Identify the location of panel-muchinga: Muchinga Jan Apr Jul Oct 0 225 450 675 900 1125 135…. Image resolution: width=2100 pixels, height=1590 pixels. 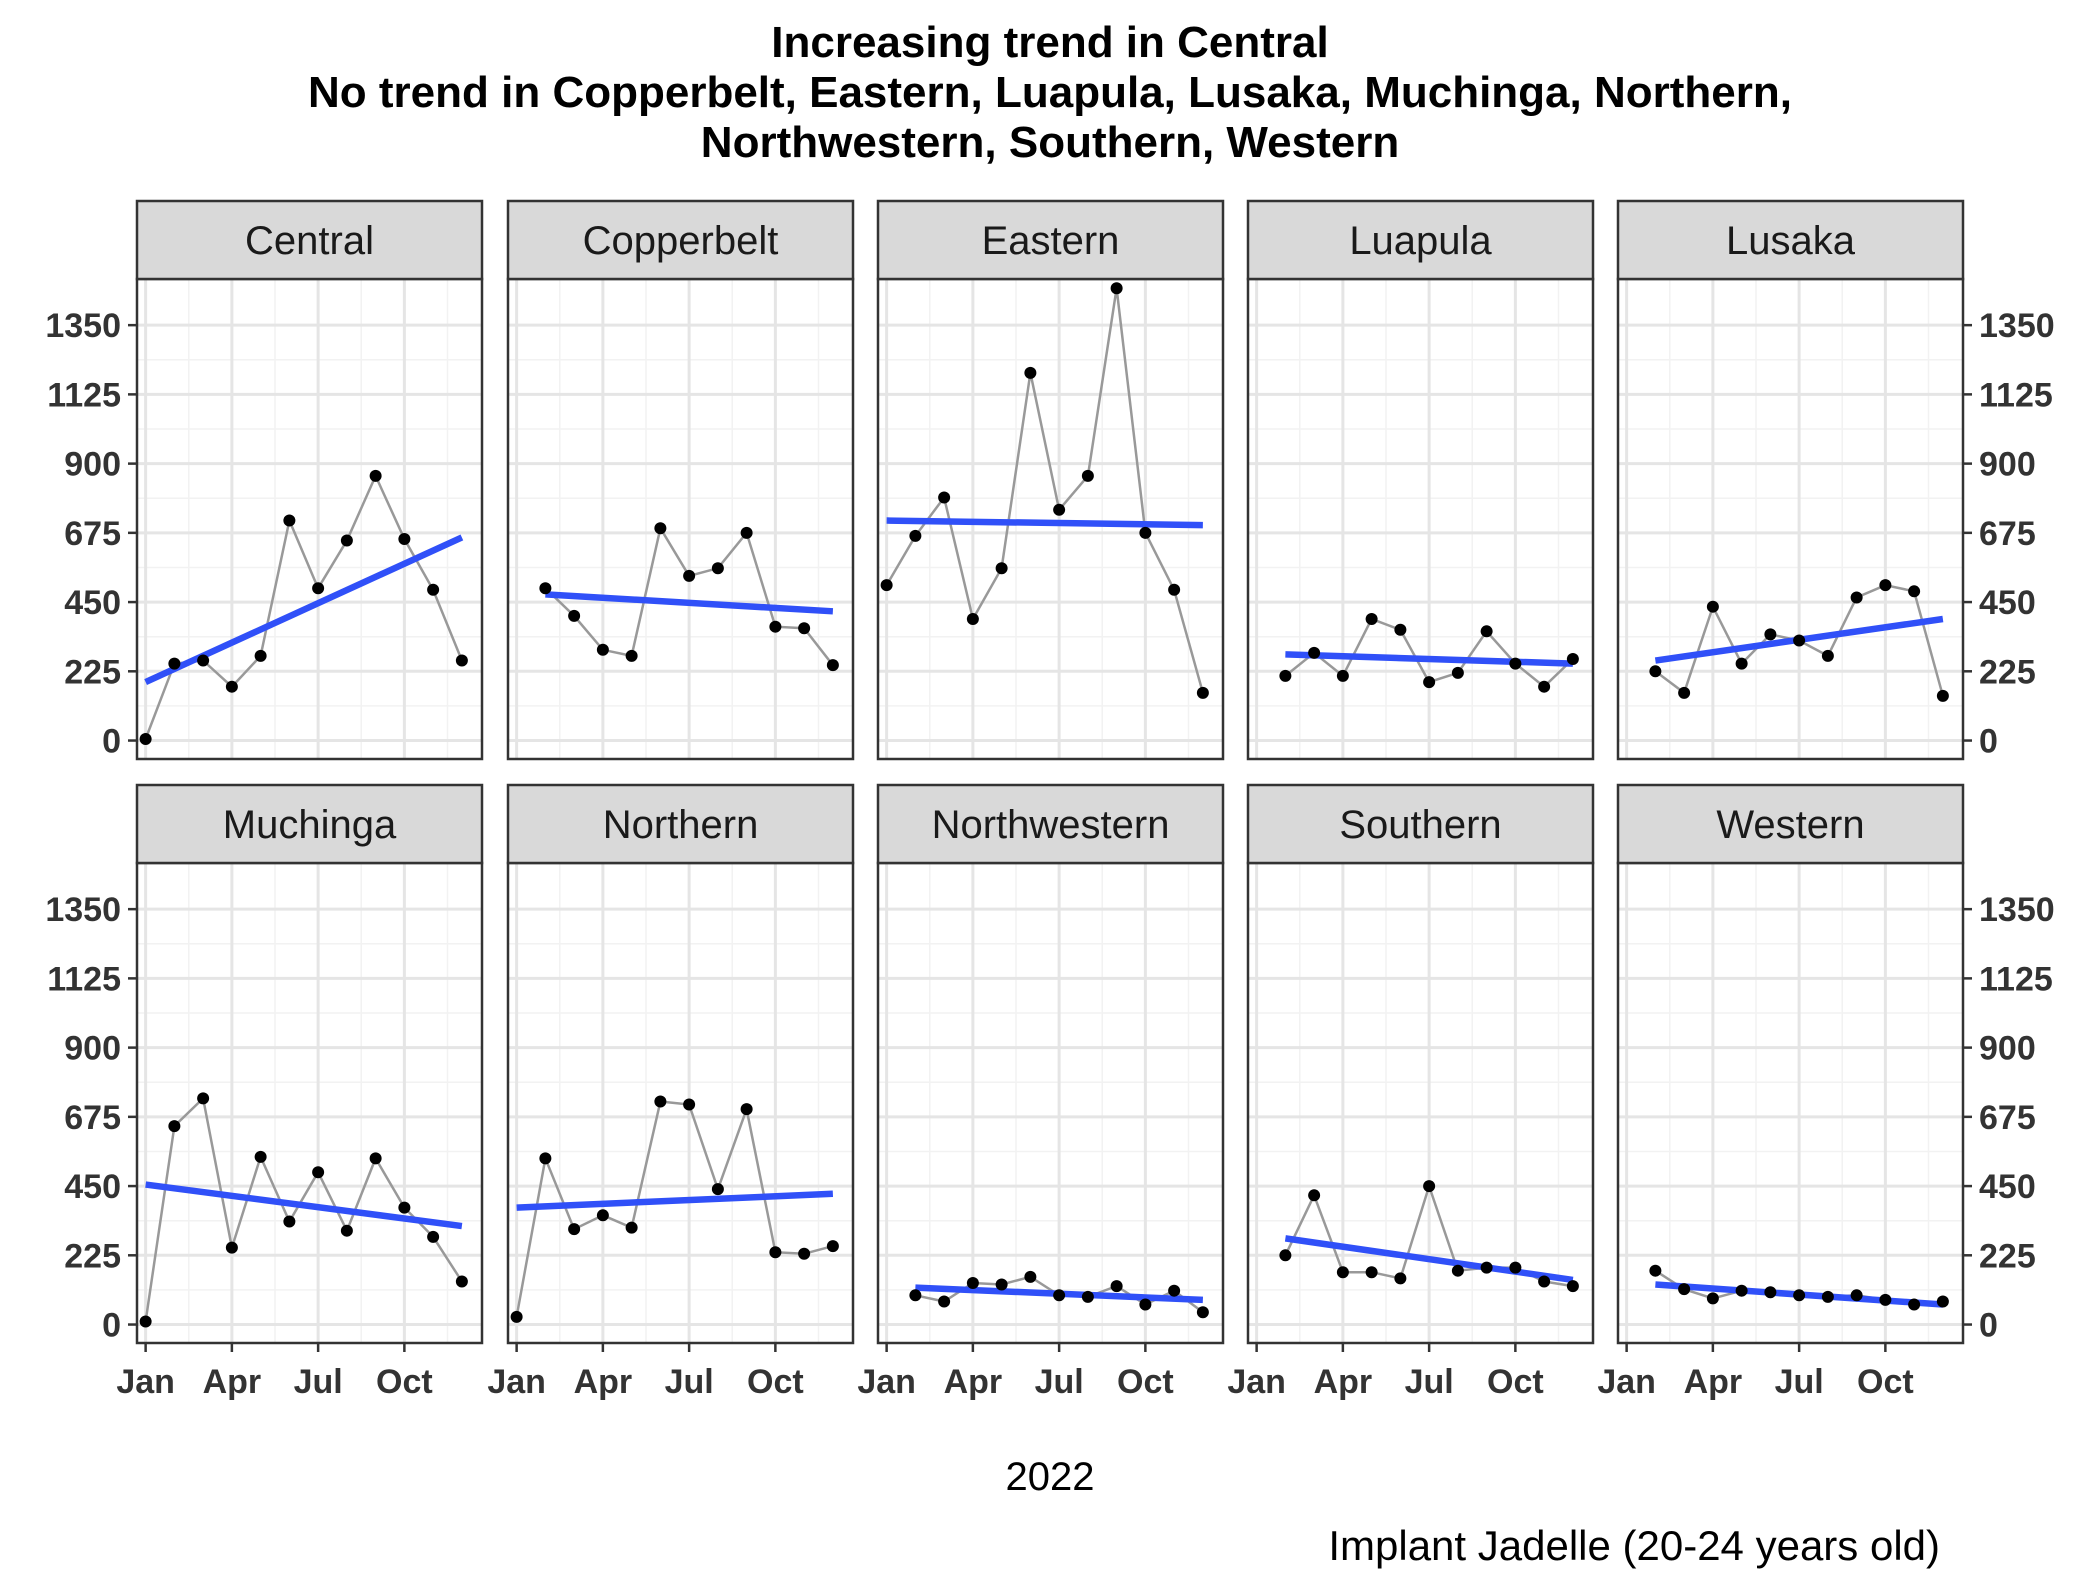
(264, 1092).